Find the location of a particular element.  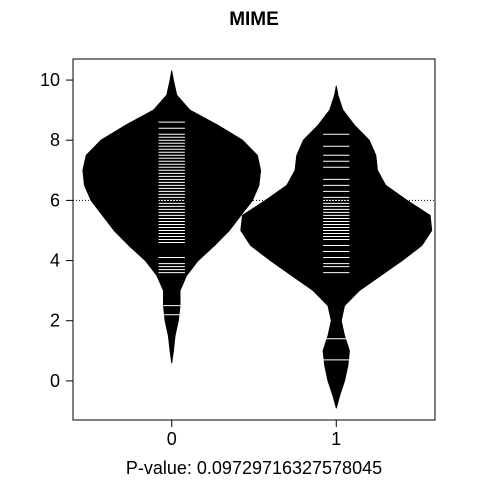

chart-title: MIME is located at coordinates (254, 19).